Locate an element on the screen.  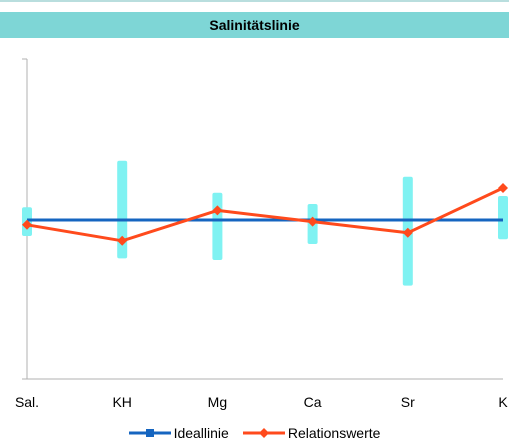
x-tick-label-3: Ca is located at coordinates (313, 402).